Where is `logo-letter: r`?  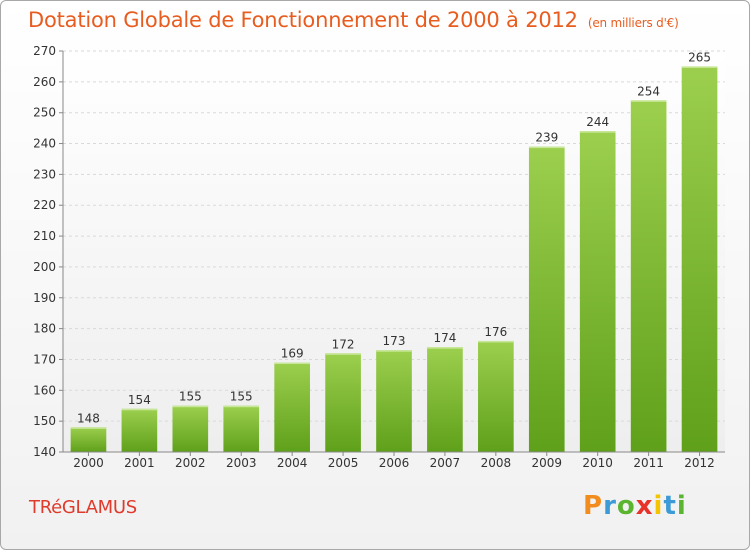
logo-letter: r is located at coordinates (610, 506).